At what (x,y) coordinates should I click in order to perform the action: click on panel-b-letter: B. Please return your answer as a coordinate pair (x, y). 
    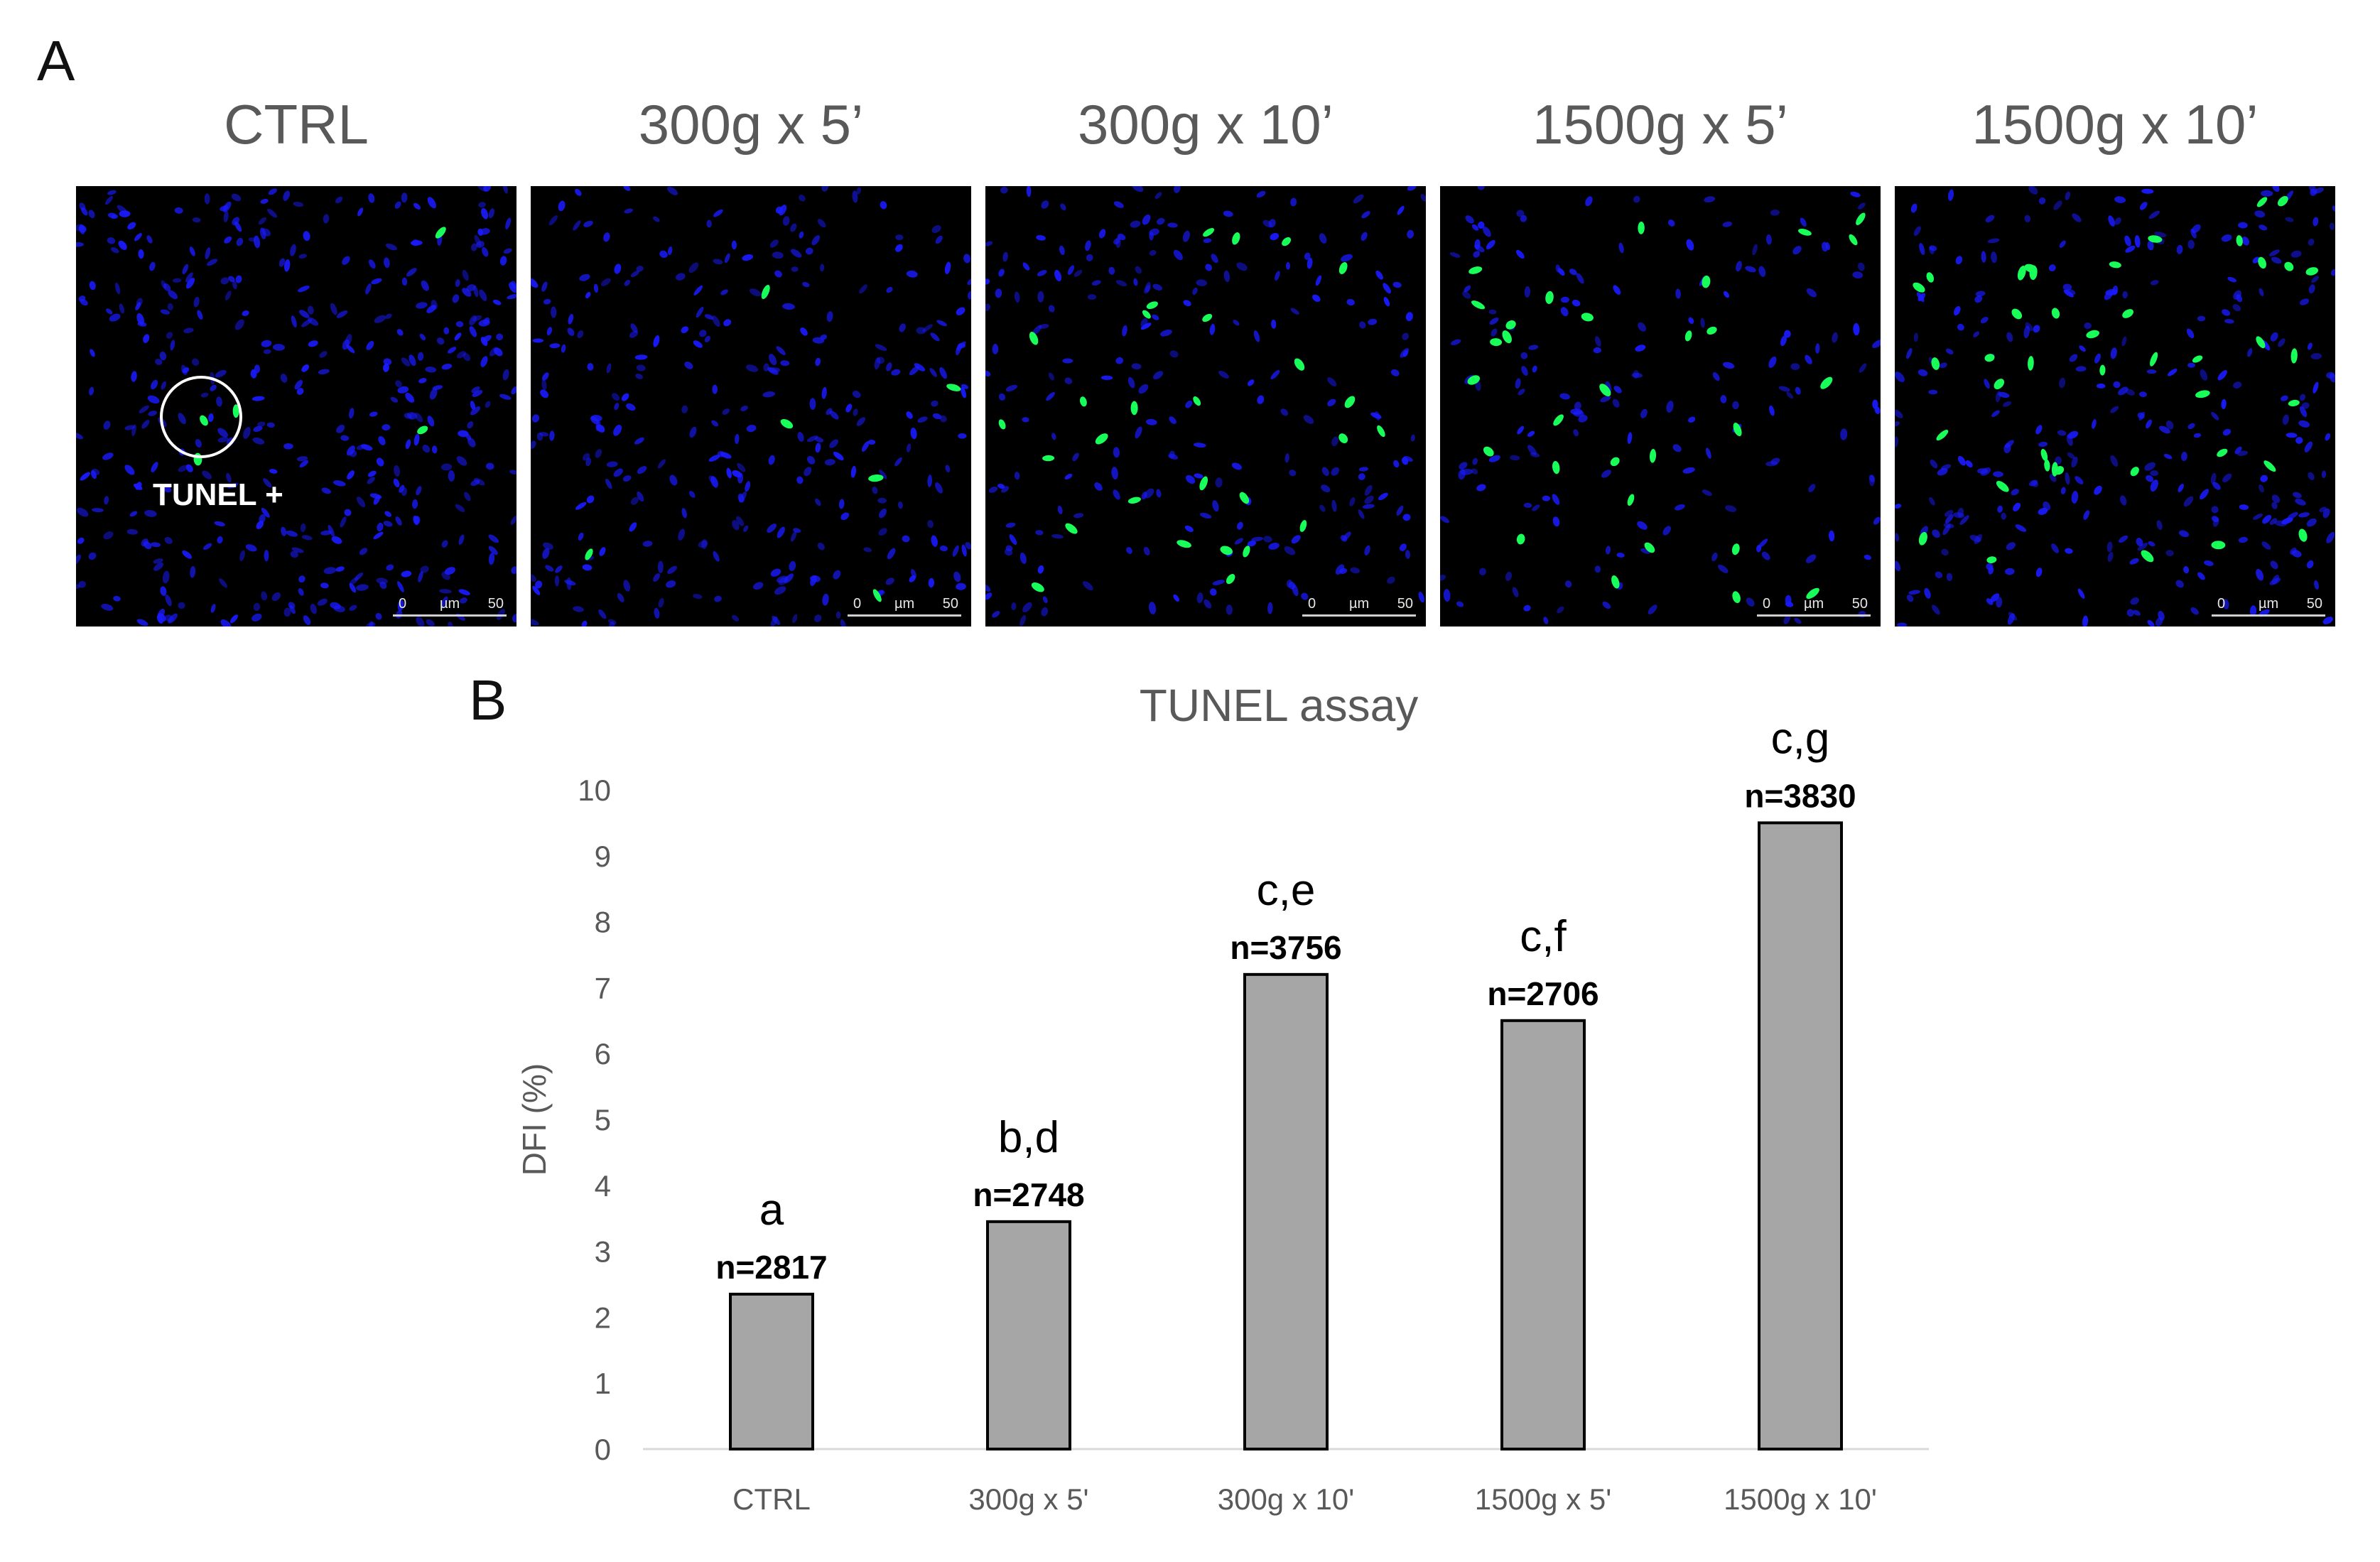
    Looking at the image, I should click on (488, 700).